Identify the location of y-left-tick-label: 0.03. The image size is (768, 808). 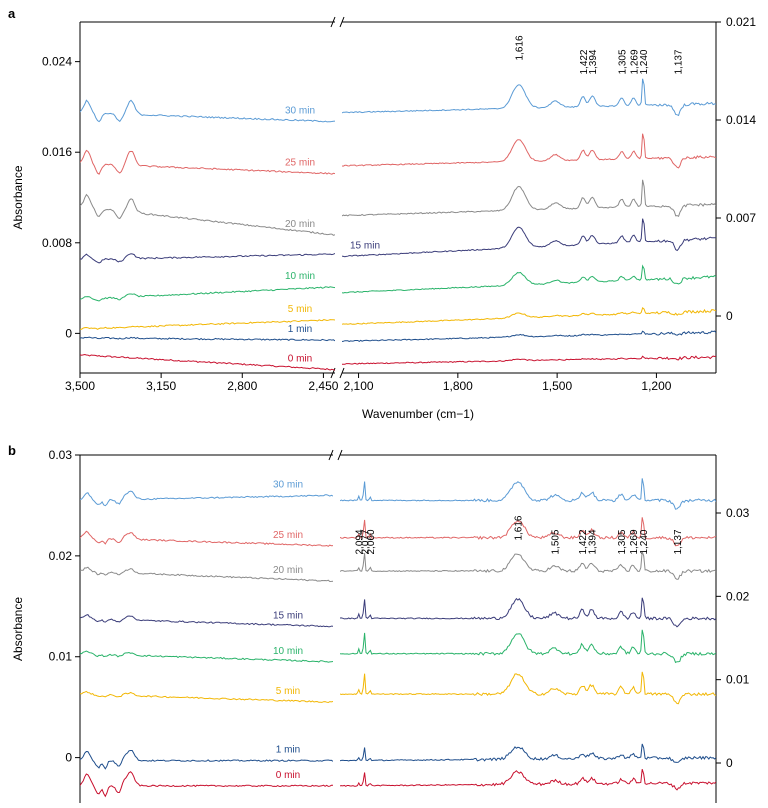
(61, 455).